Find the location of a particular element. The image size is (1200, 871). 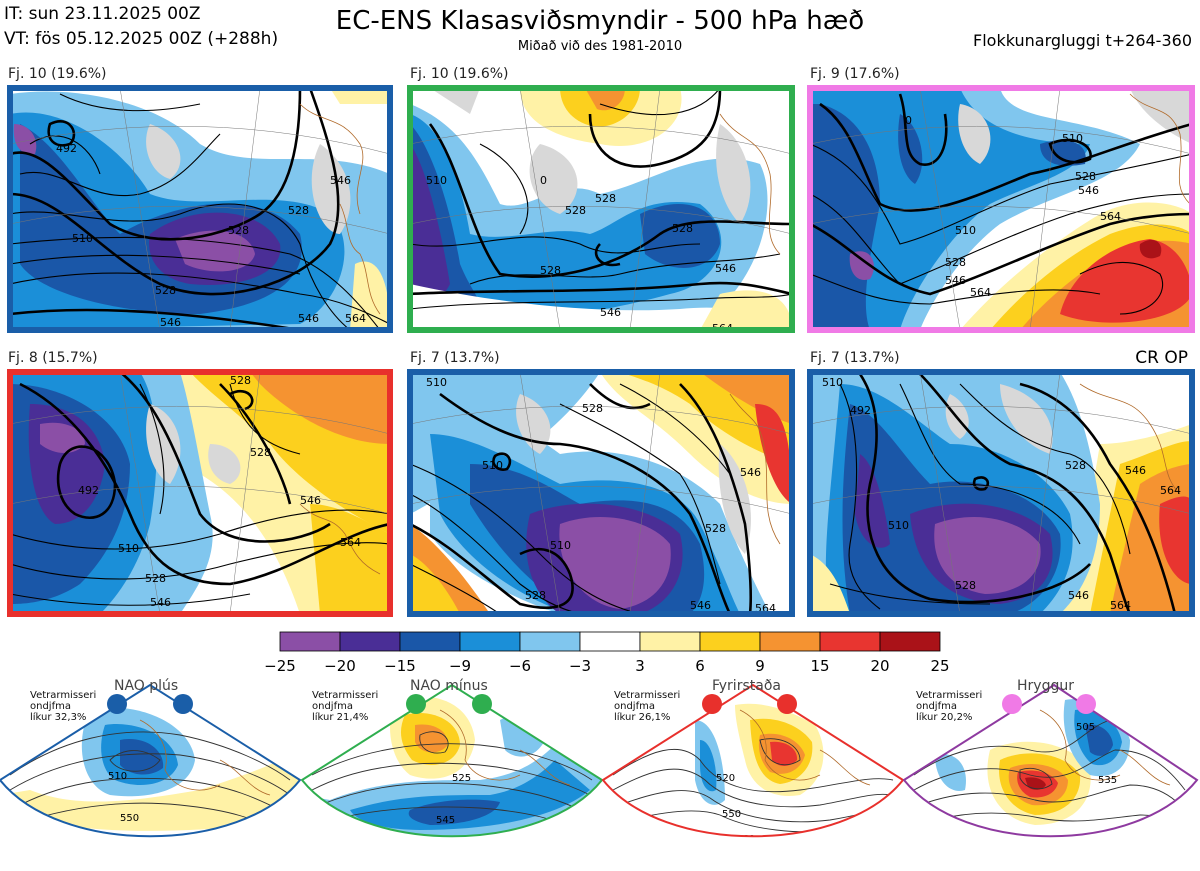

regime-title-nao-plus: NAO plús is located at coordinates (146, 686).